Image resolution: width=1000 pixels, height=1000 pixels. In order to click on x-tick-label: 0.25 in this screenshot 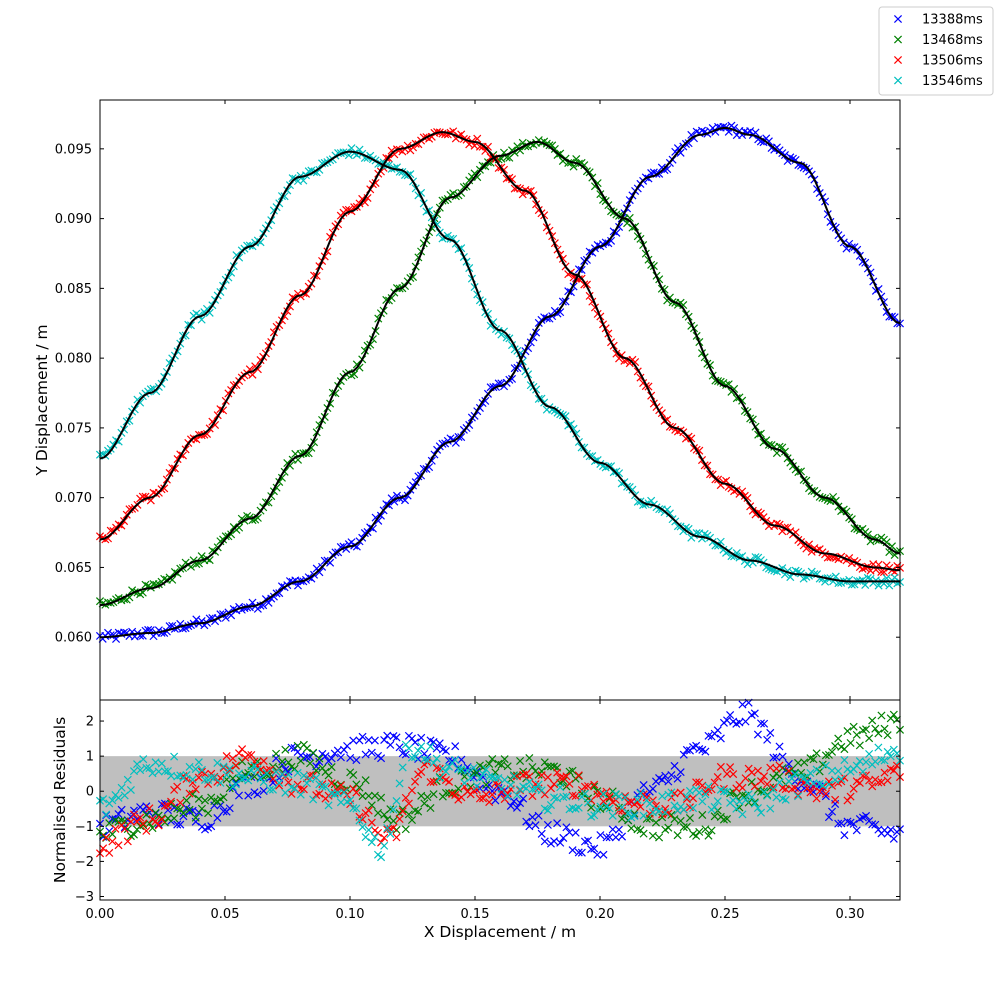, I will do `click(725, 914)`.